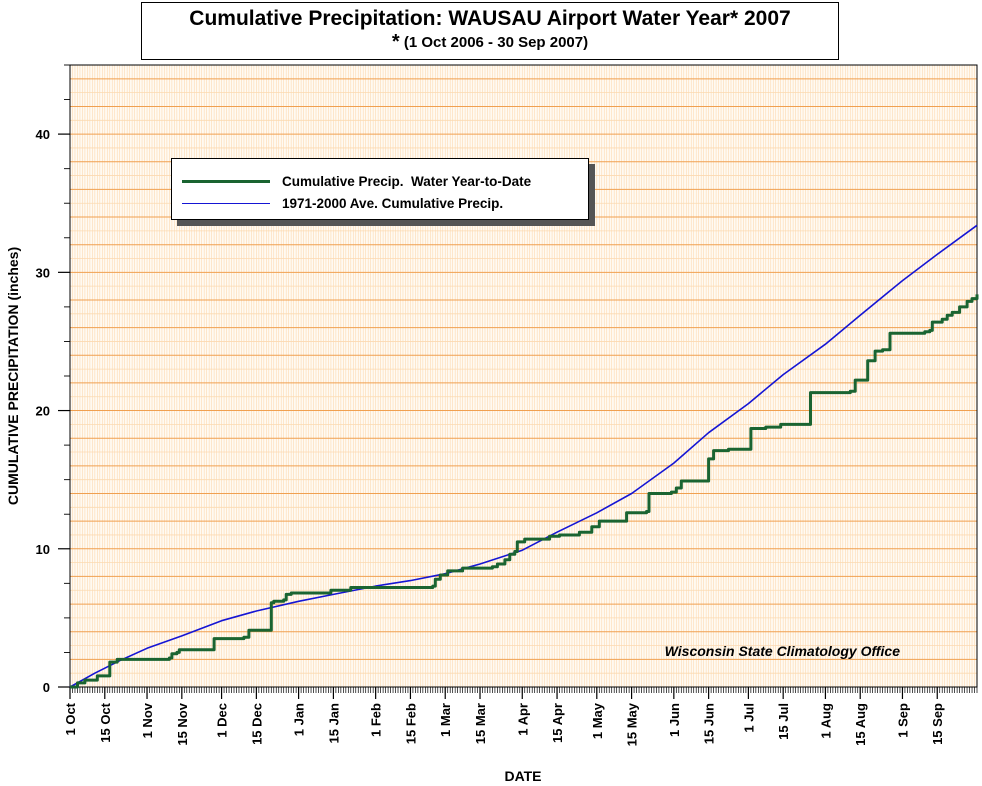 This screenshot has width=982, height=786. What do you see at coordinates (783, 721) in the screenshot?
I see `x-tick-label: 15 Jul` at bounding box center [783, 721].